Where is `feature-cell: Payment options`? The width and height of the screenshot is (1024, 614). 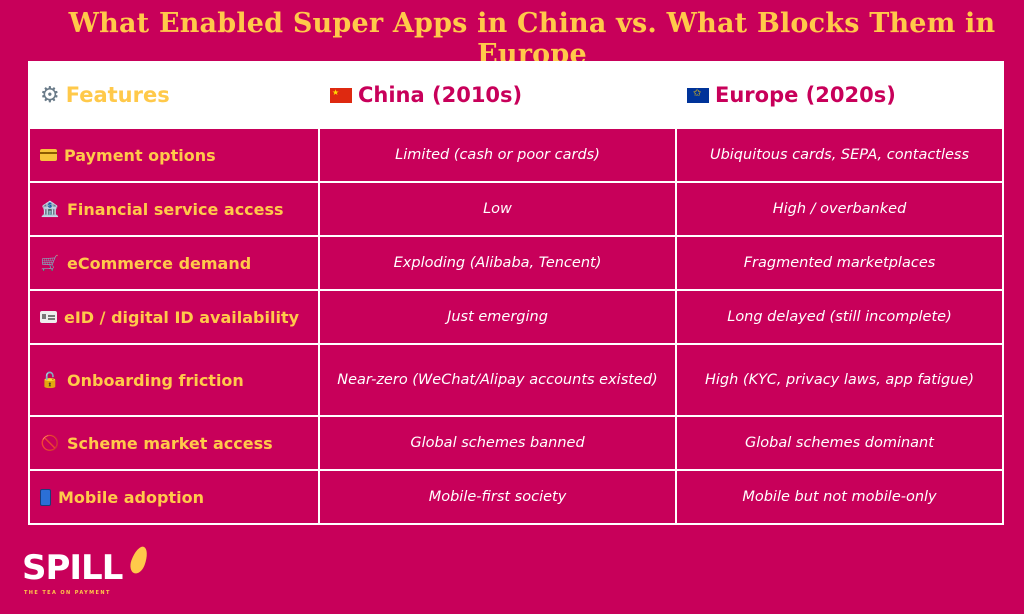
feature-cell: Payment options is located at coordinates (174, 155).